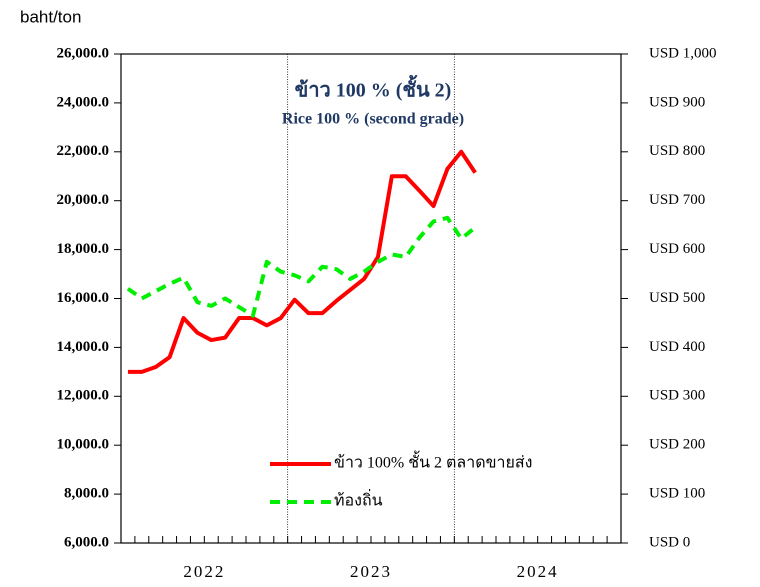 The height and width of the screenshot is (587, 760). Describe the element at coordinates (83, 249) in the screenshot. I see `y-tick-label: 18,000.0` at that location.